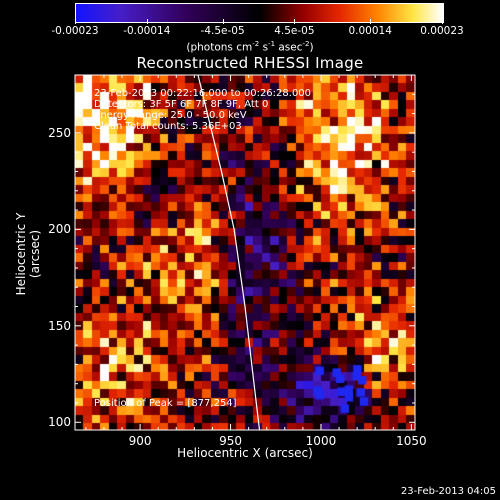 The height and width of the screenshot is (500, 500). What do you see at coordinates (245, 453) in the screenshot?
I see `x-axis-label: Heliocentric X (arcsec)` at bounding box center [245, 453].